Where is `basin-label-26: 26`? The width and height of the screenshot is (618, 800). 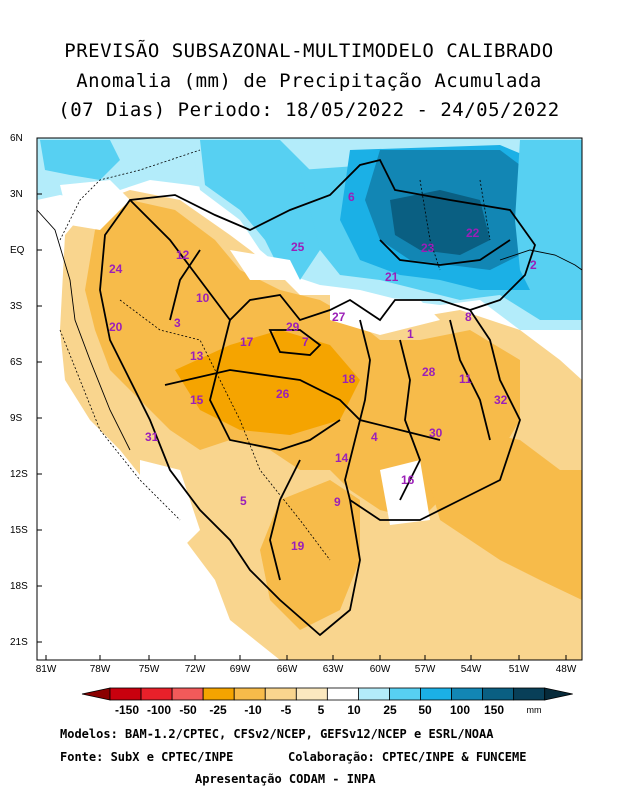
basin-label-26: 26 is located at coordinates (283, 394).